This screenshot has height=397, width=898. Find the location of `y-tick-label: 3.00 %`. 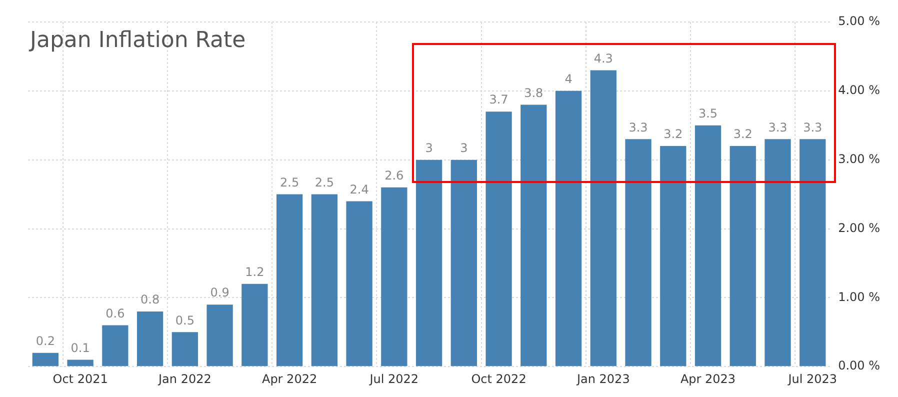

y-tick-label: 3.00 % is located at coordinates (859, 159).